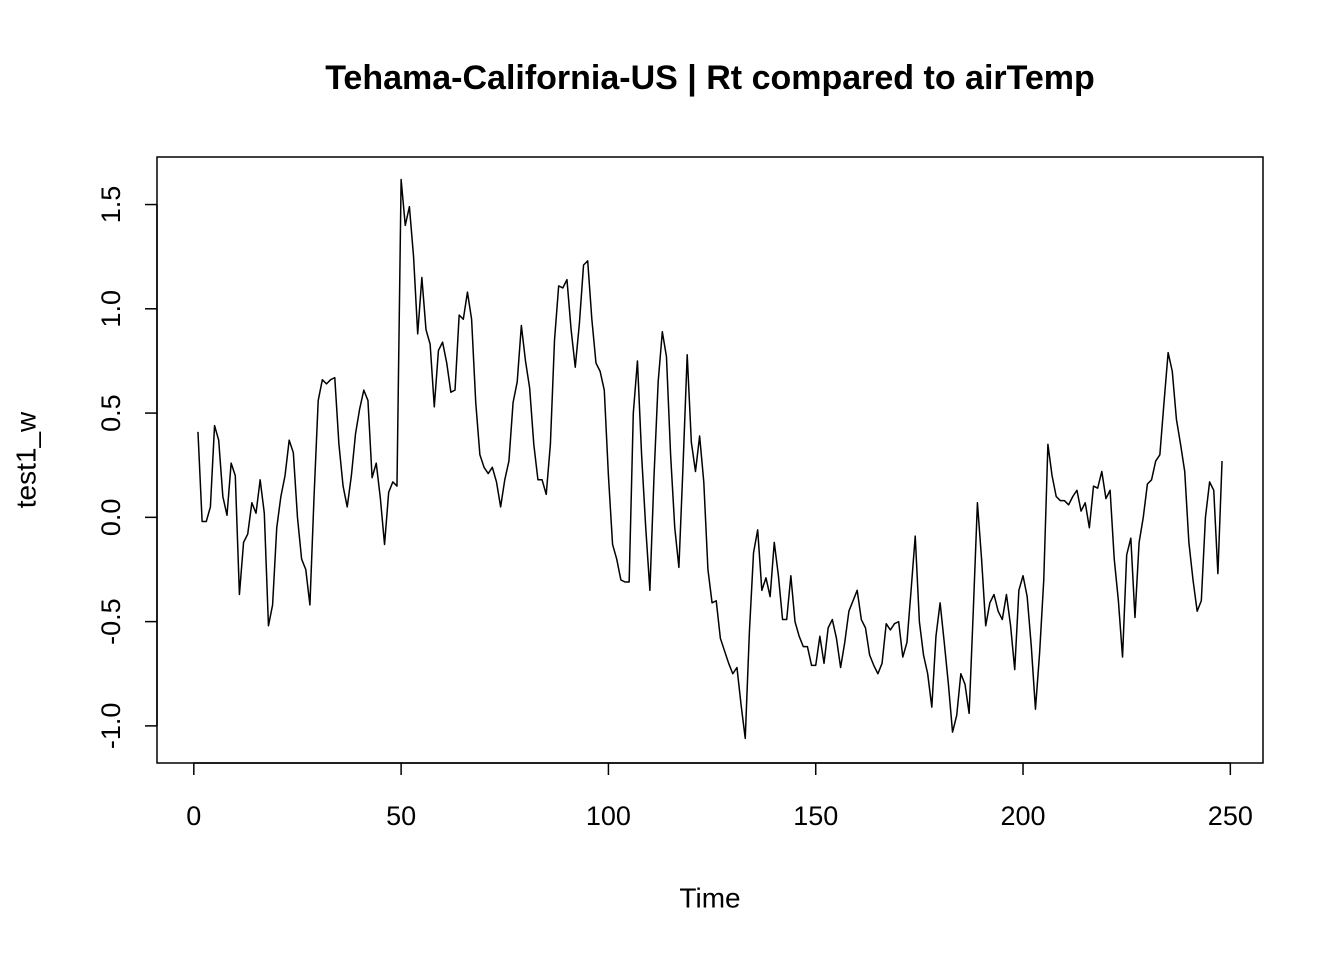  I want to click on x-tick-label: 0, so click(193, 816).